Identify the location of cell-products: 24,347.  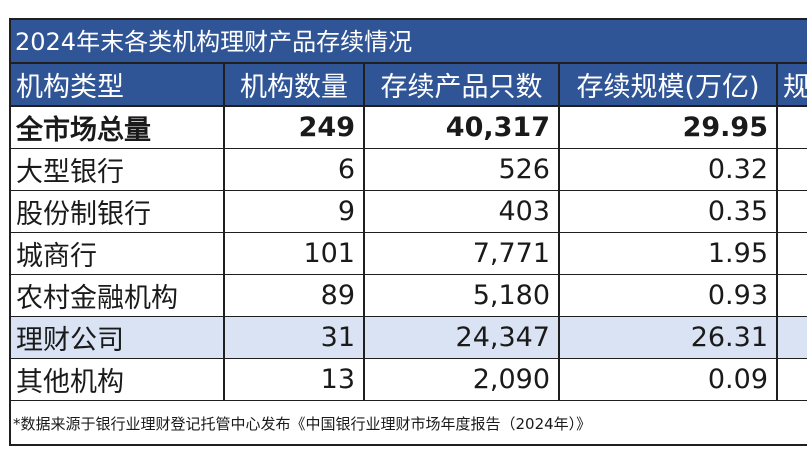
(462, 337).